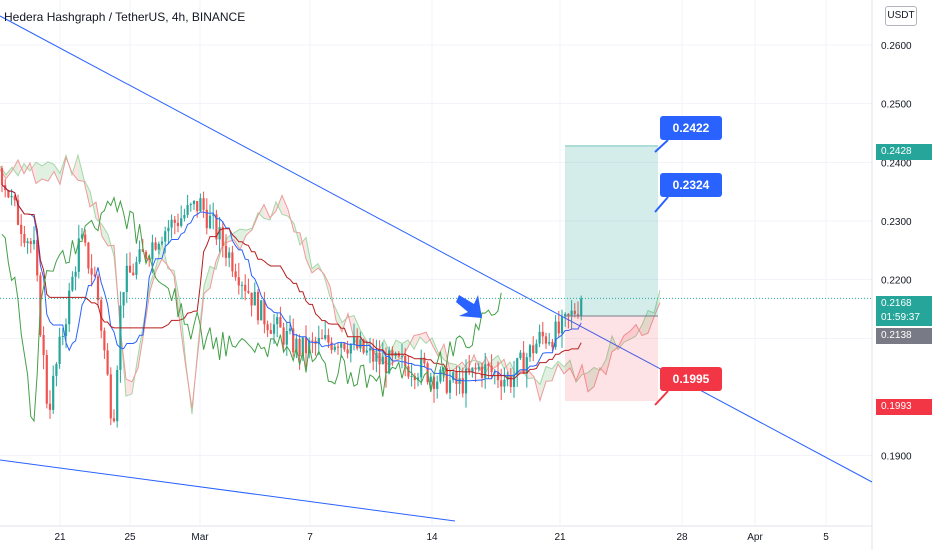  What do you see at coordinates (901, 16) in the screenshot?
I see `currency-button: USDT` at bounding box center [901, 16].